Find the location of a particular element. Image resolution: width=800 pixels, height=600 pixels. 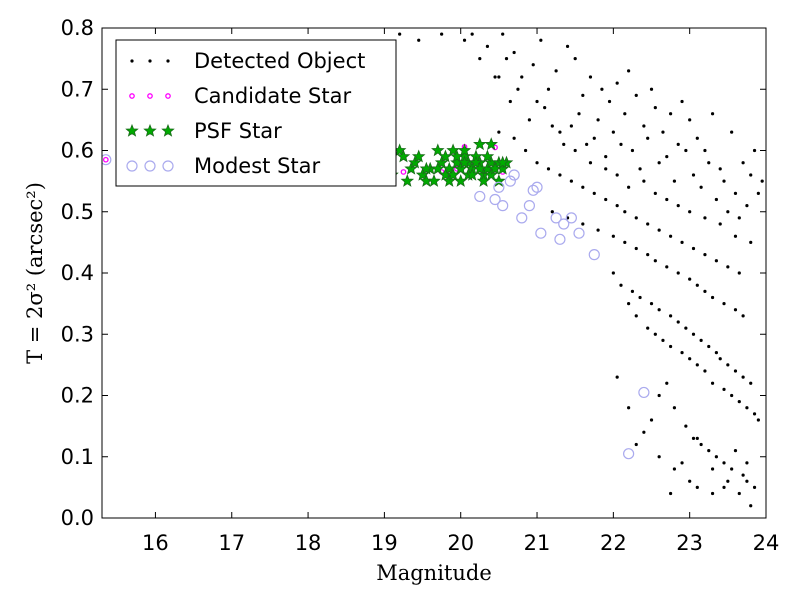

legend-box is located at coordinates (256, 113).